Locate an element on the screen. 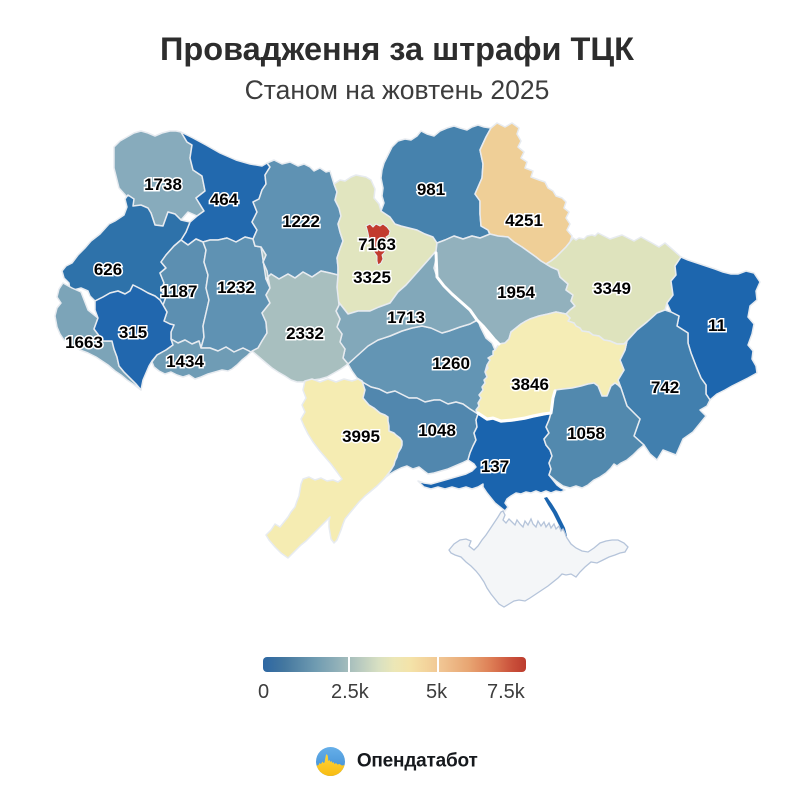  svg-text: 3325 is located at coordinates (372, 277).